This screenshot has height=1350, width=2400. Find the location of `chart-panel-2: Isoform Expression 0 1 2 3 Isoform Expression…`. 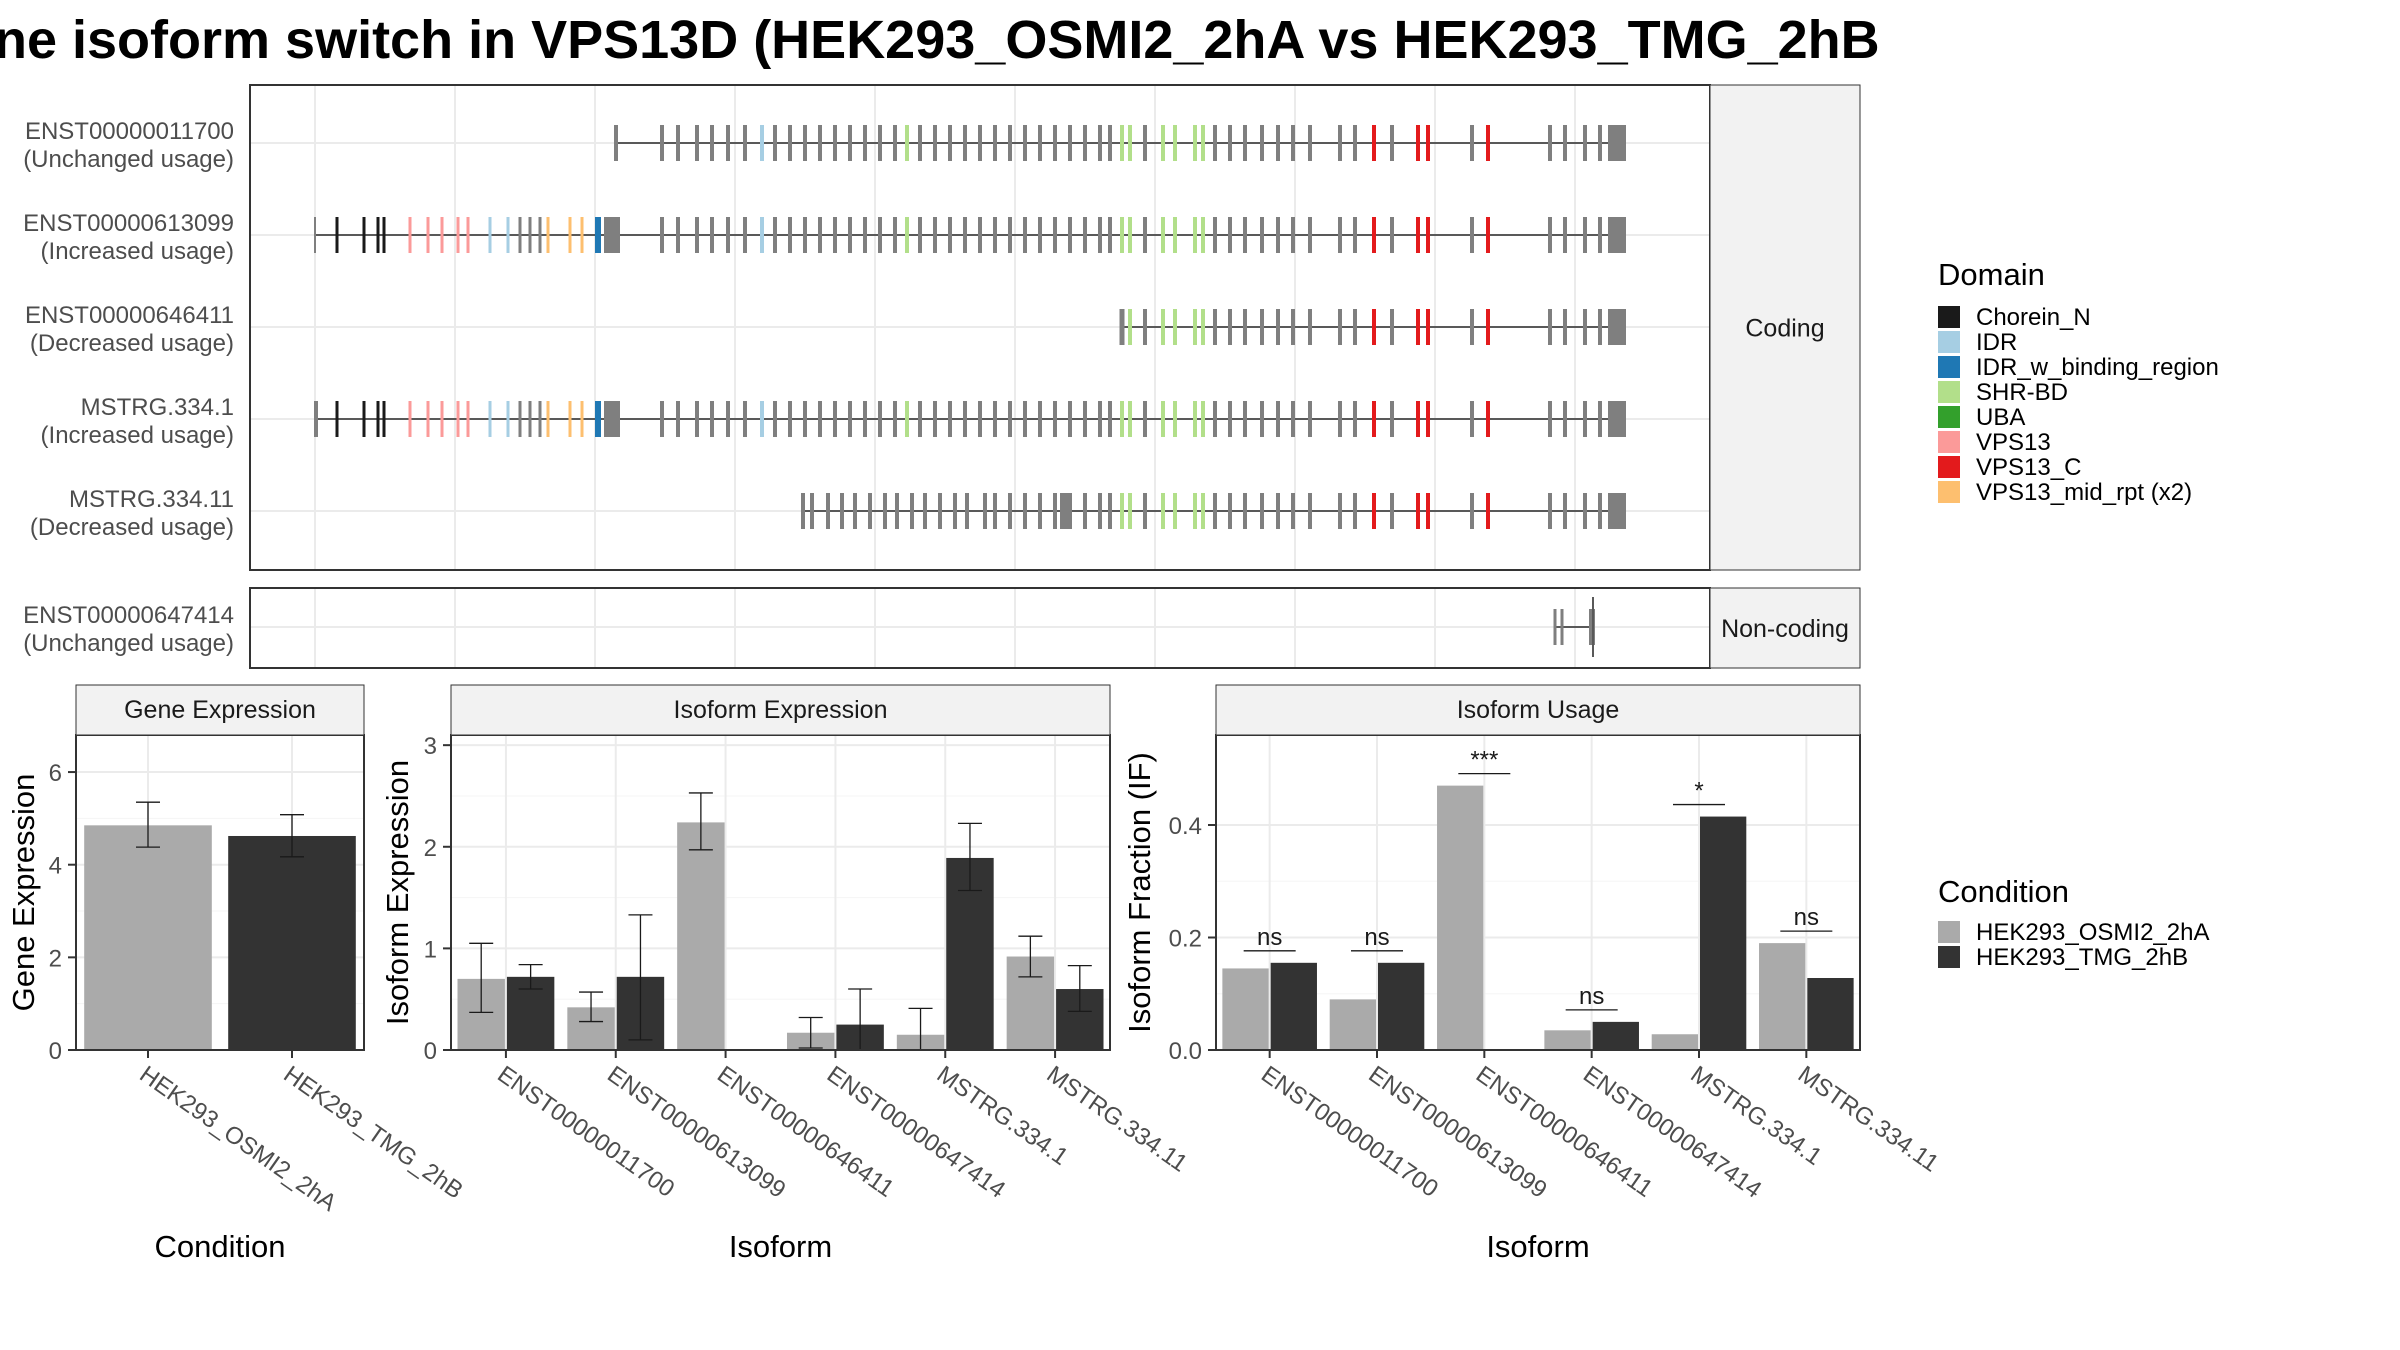

chart-panel-2: Isoform Expression 0 1 2 3 Isoform Expression… is located at coordinates (786, 974).